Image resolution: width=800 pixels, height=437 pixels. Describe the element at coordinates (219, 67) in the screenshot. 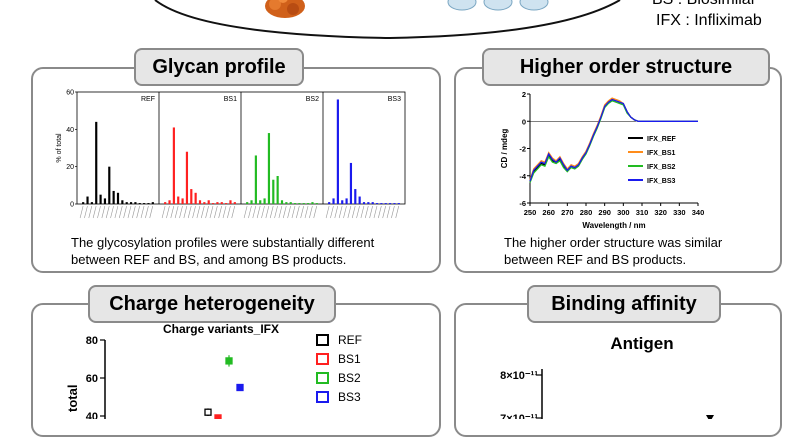

I see `glycan-panel-title: Glycan profile` at that location.